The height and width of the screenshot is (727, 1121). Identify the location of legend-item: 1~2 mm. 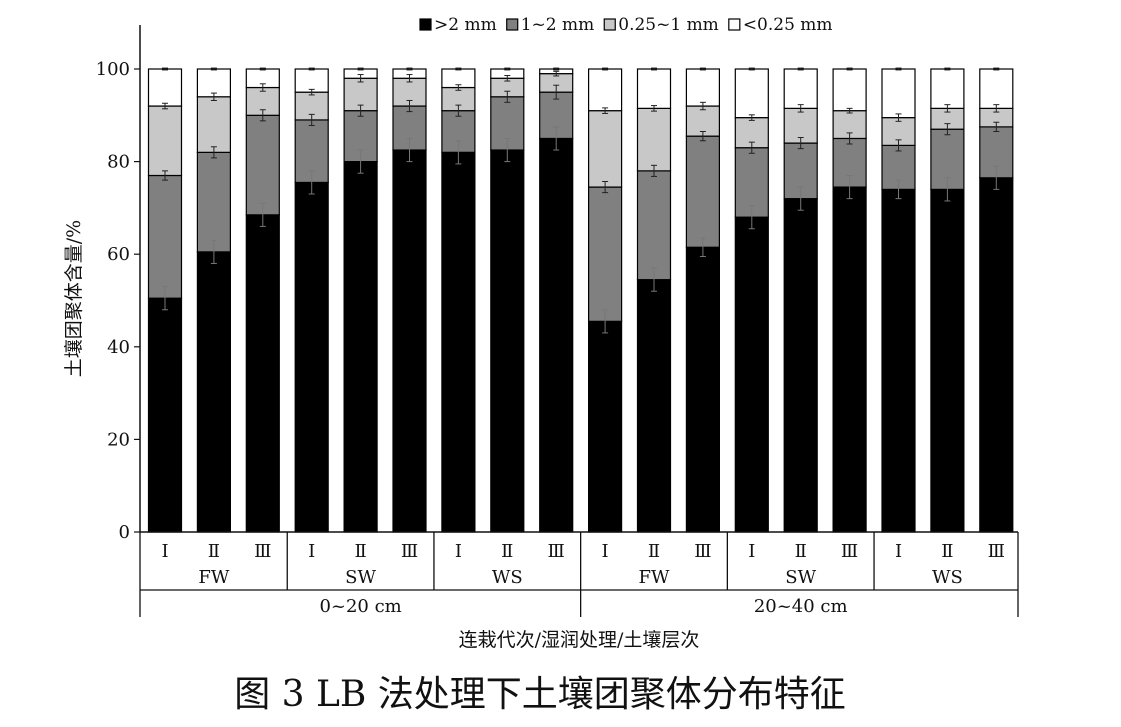
(550, 25).